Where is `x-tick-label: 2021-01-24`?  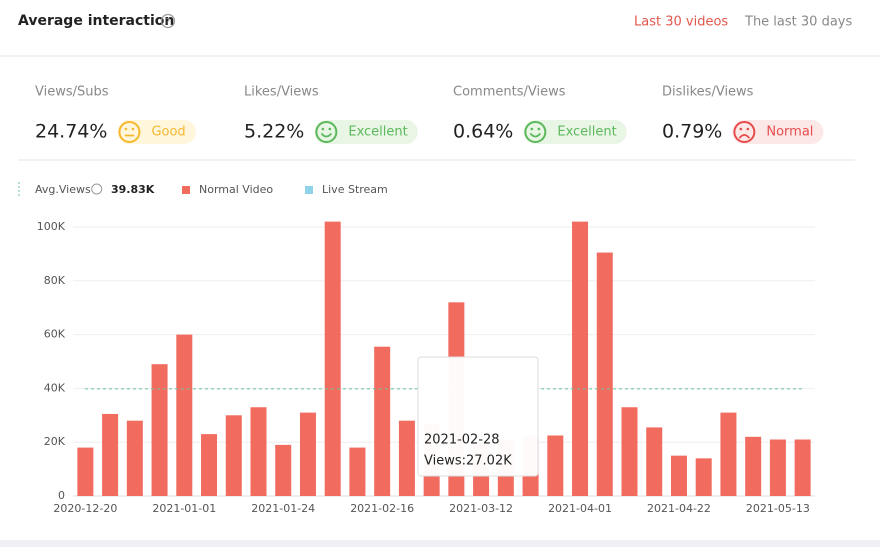 x-tick-label: 2021-01-24 is located at coordinates (283, 508).